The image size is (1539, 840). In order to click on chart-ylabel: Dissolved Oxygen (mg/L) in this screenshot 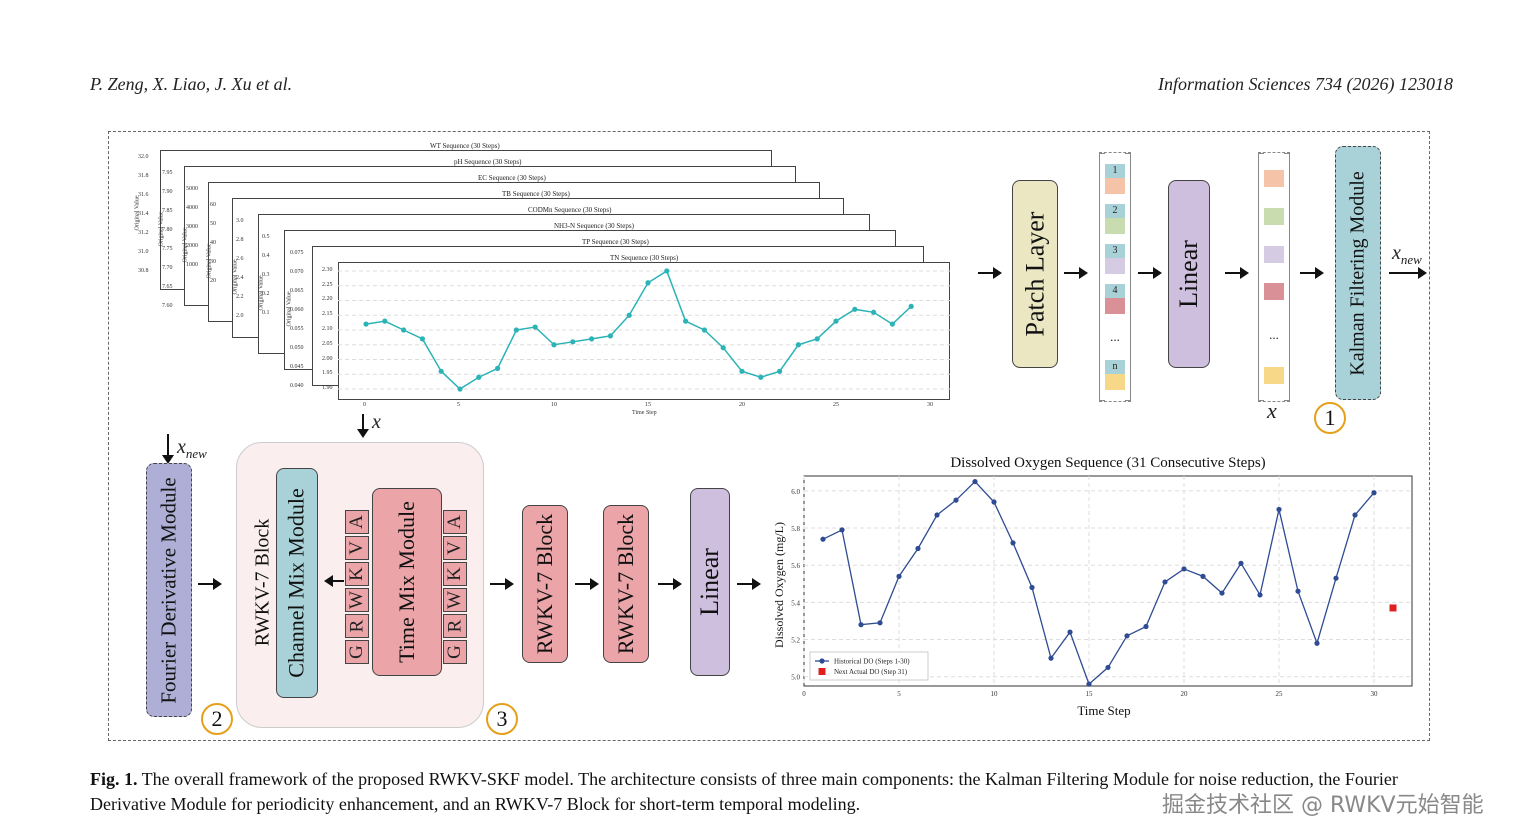, I will do `click(779, 585)`.